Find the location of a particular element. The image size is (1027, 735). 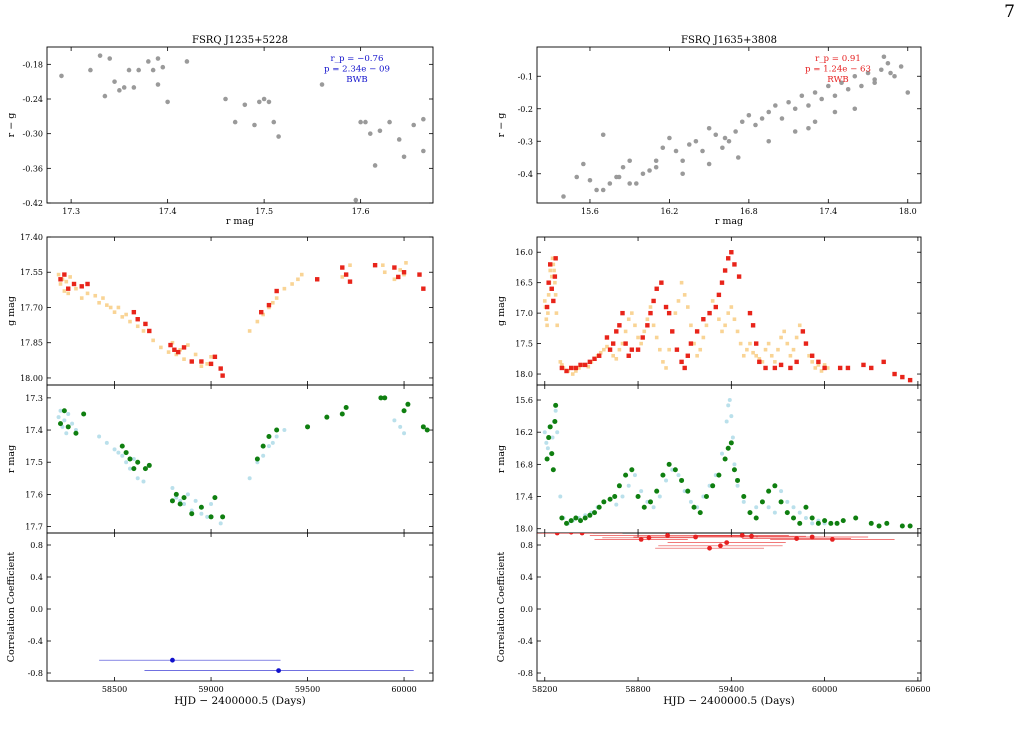

y-tick-label: -0.24 is located at coordinates (32, 99).